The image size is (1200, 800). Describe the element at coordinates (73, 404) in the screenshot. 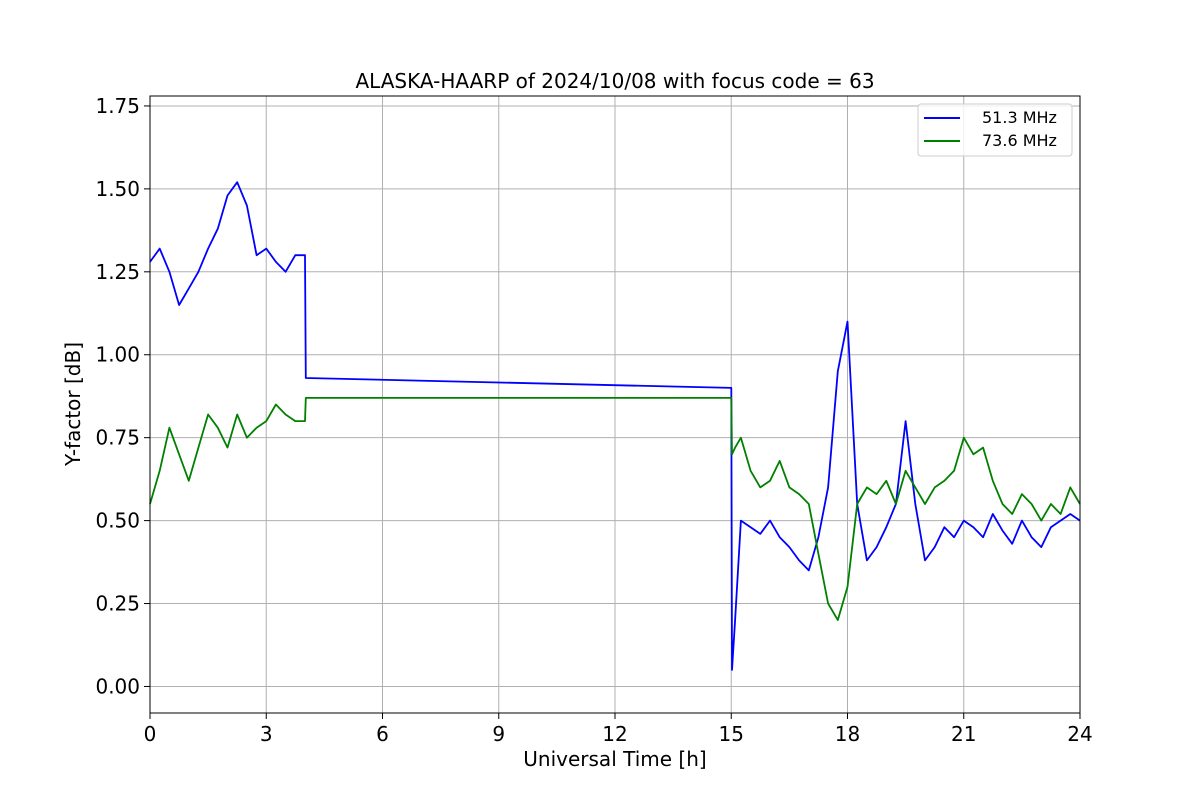

I see `y-axis-label: Y-factor [dB]` at that location.